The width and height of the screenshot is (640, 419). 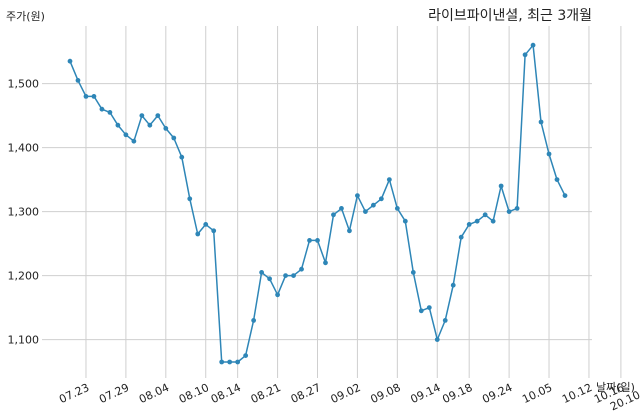 I want to click on y-tick-label: 1,100, so click(x=24, y=340).